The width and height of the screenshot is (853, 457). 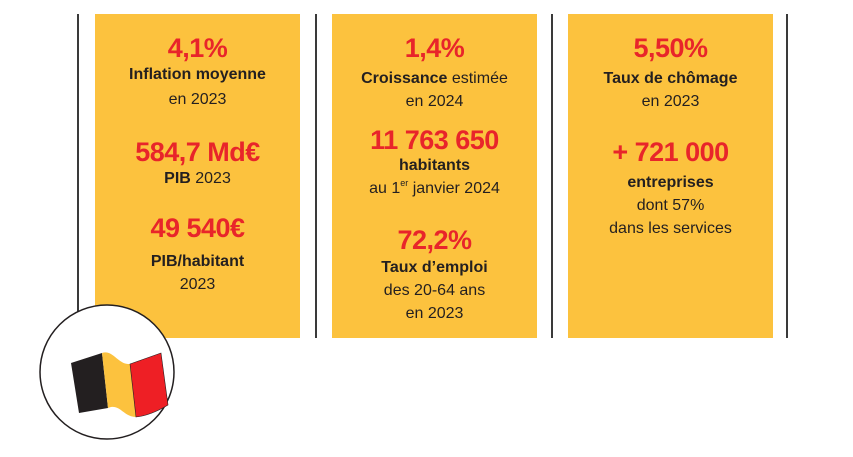 What do you see at coordinates (434, 101) in the screenshot?
I see `growth-year: en 2024` at bounding box center [434, 101].